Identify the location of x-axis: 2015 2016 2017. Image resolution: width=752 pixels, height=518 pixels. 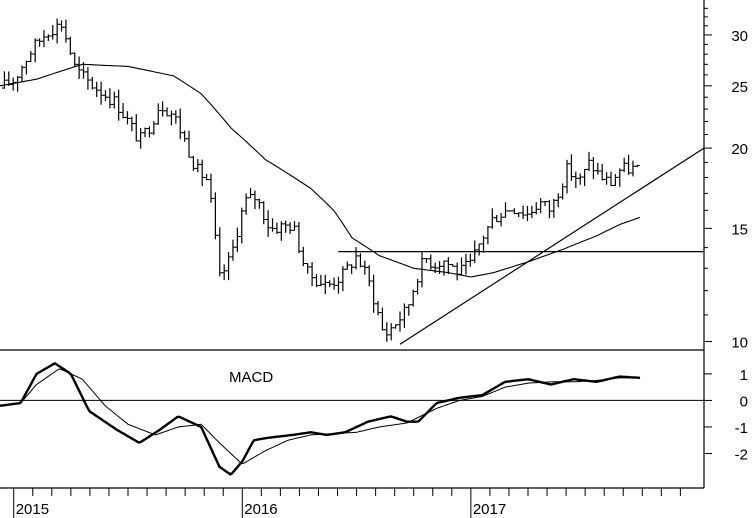
(347, 503).